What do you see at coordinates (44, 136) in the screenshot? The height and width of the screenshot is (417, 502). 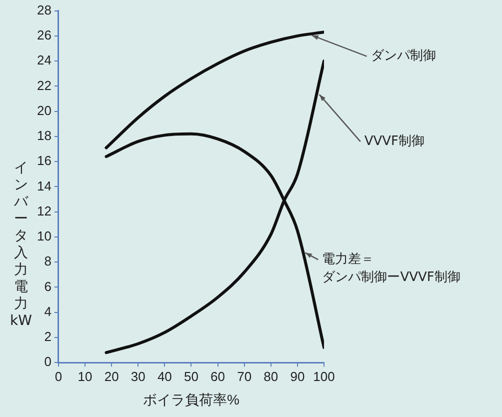 I see `y-tick-label: 18` at bounding box center [44, 136].